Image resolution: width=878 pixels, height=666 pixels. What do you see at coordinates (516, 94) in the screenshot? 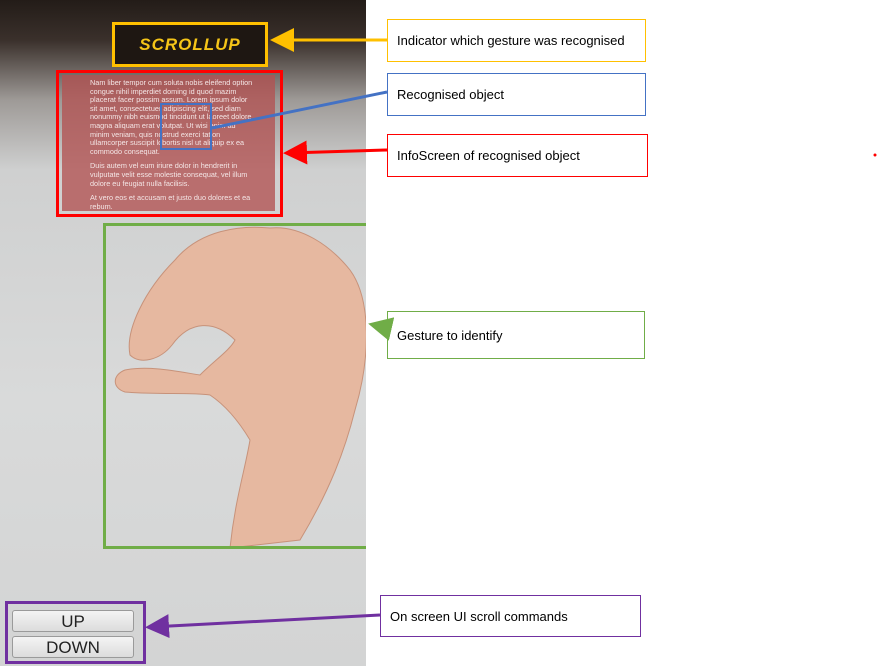
I see `annotation: Recognised object` at bounding box center [516, 94].